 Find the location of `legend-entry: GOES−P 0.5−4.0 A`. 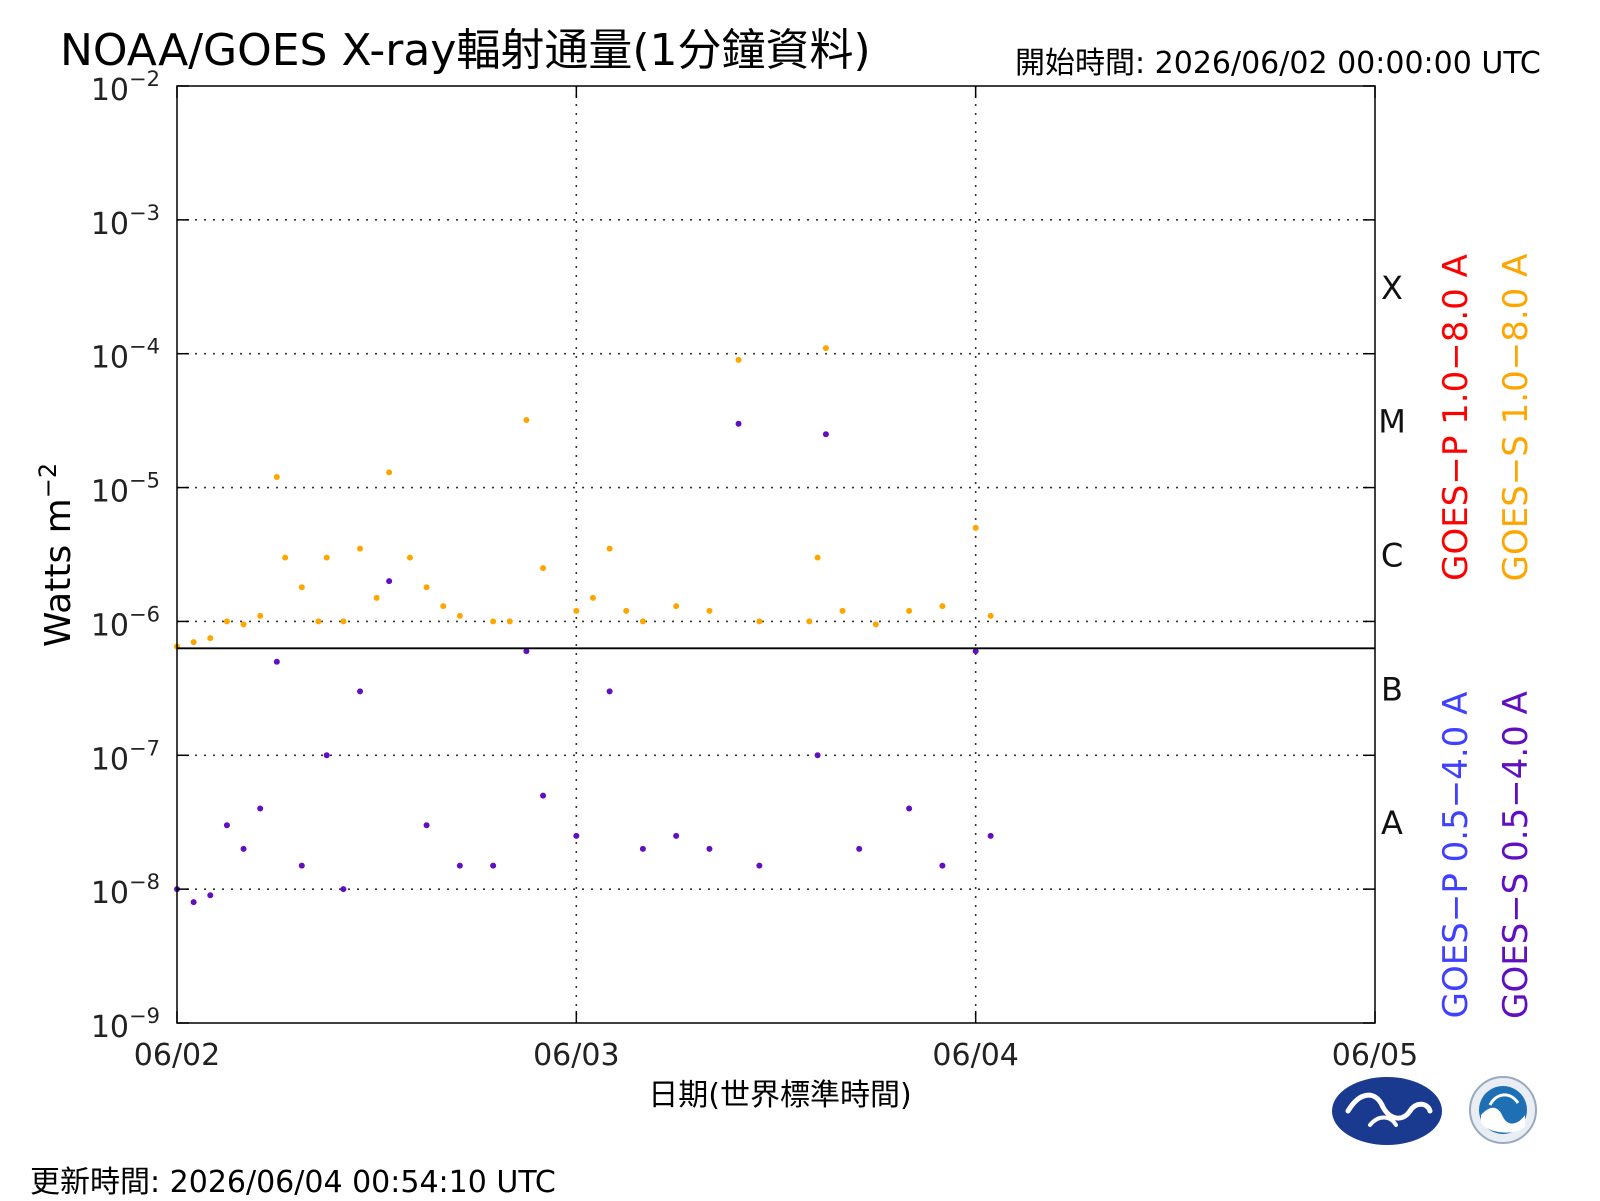

legend-entry: GOES−P 0.5−4.0 A is located at coordinates (1456, 855).